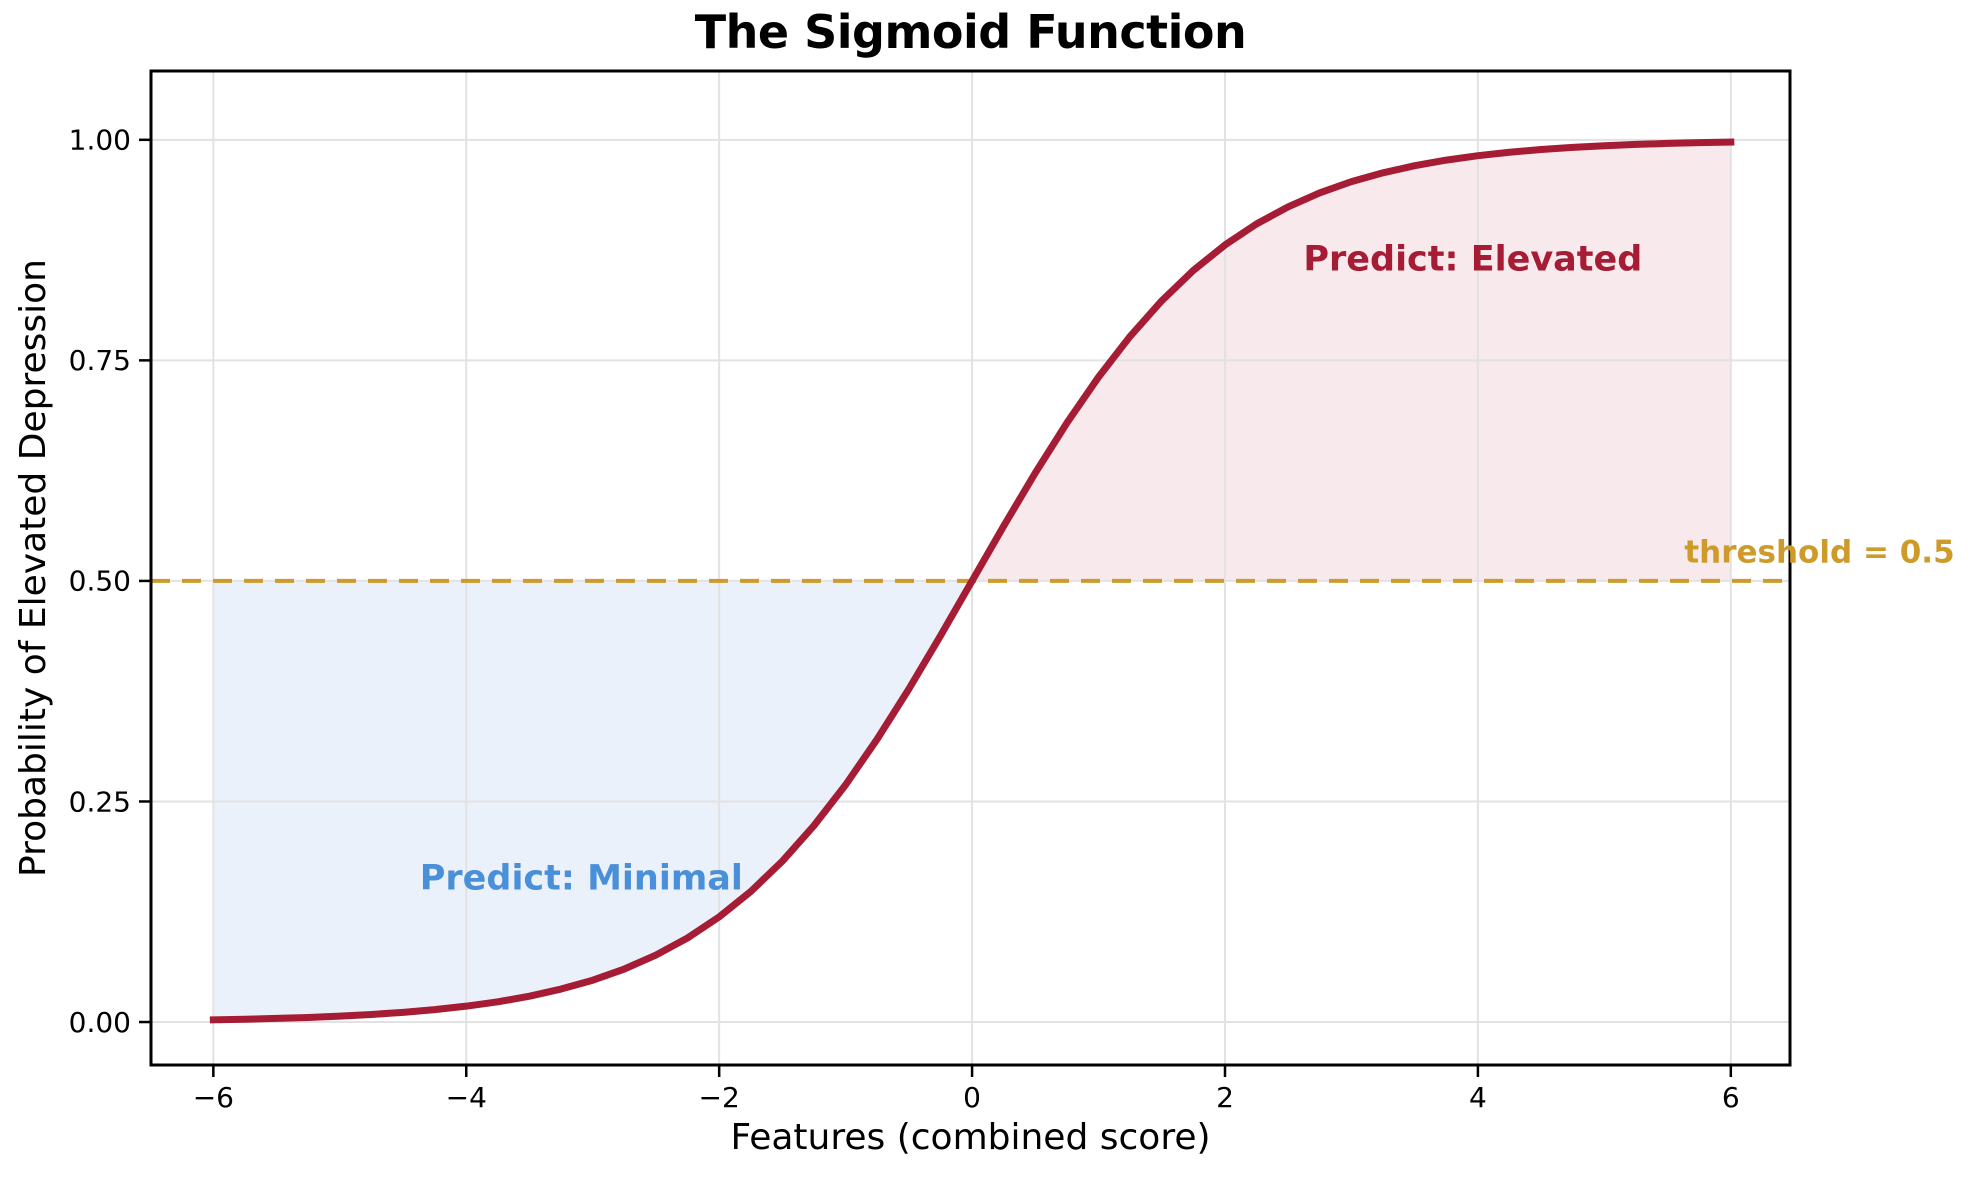 This screenshot has width=1974, height=1182. Describe the element at coordinates (581, 879) in the screenshot. I see `annotation-predict-minimal: Predict: Minimal` at that location.